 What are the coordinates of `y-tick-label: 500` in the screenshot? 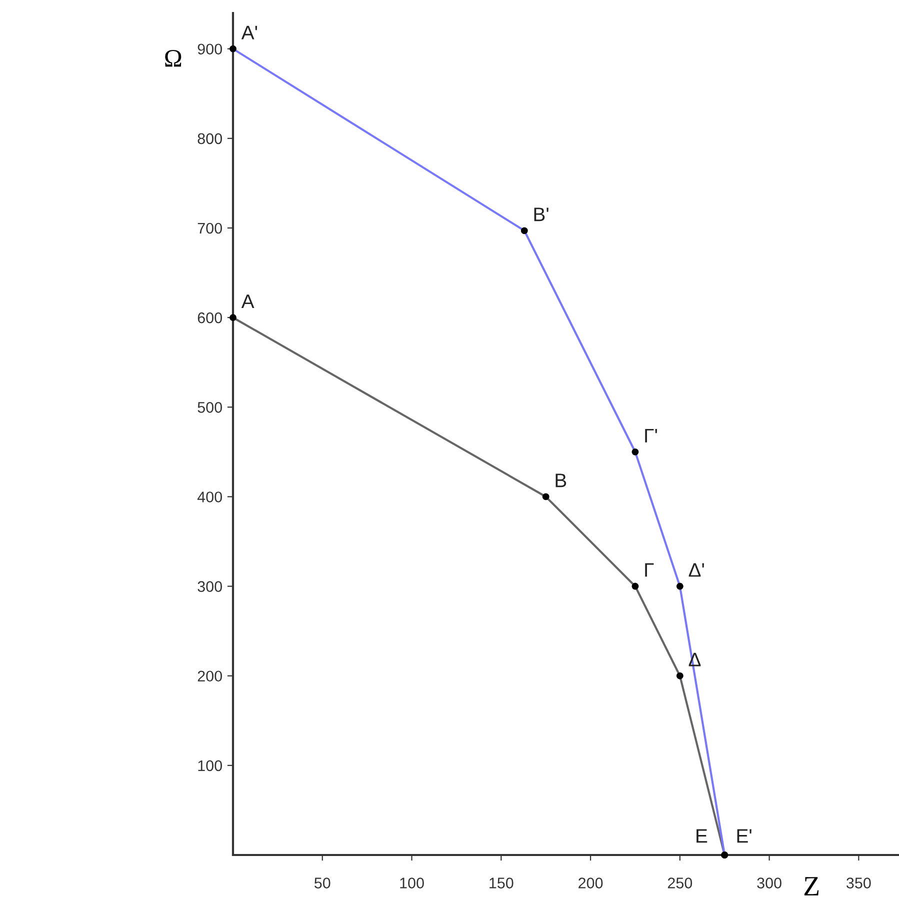 It's located at (210, 407).